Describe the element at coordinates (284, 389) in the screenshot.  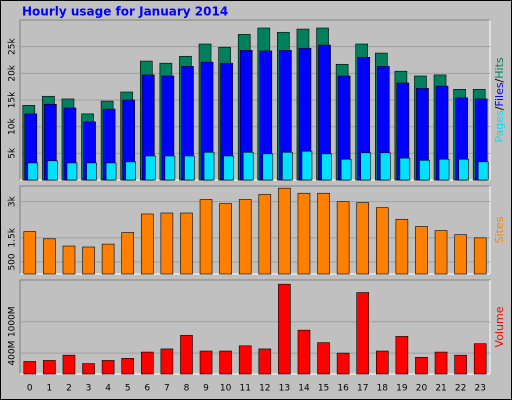
I see `x-tick-label: 13` at that location.